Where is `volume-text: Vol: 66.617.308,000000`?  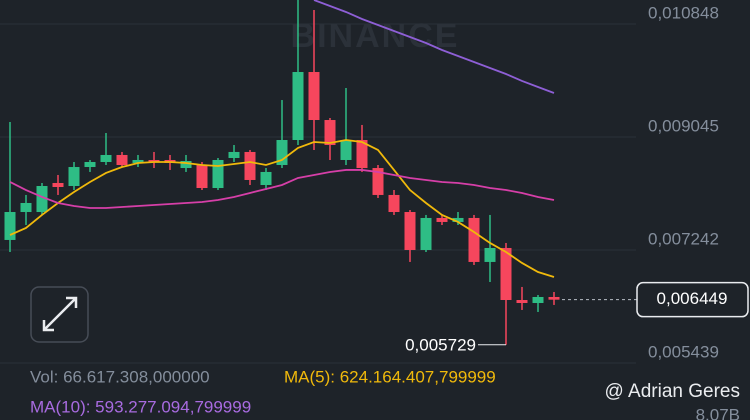
volume-text: Vol: 66.617.308,000000 is located at coordinates (120, 376).